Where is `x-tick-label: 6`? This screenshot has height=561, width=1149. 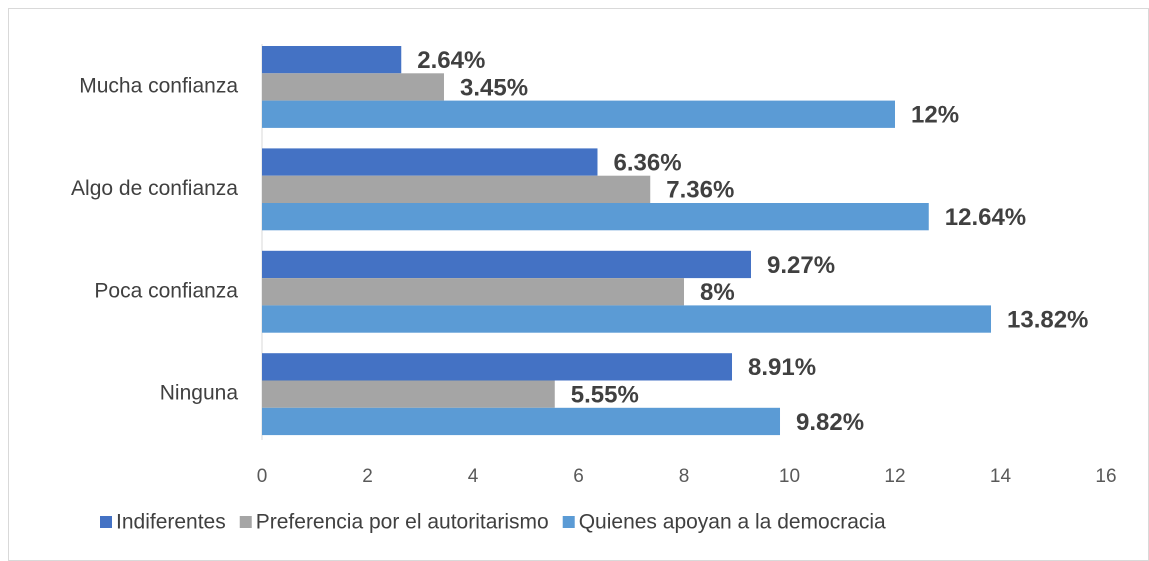 x-tick-label: 6 is located at coordinates (578, 476).